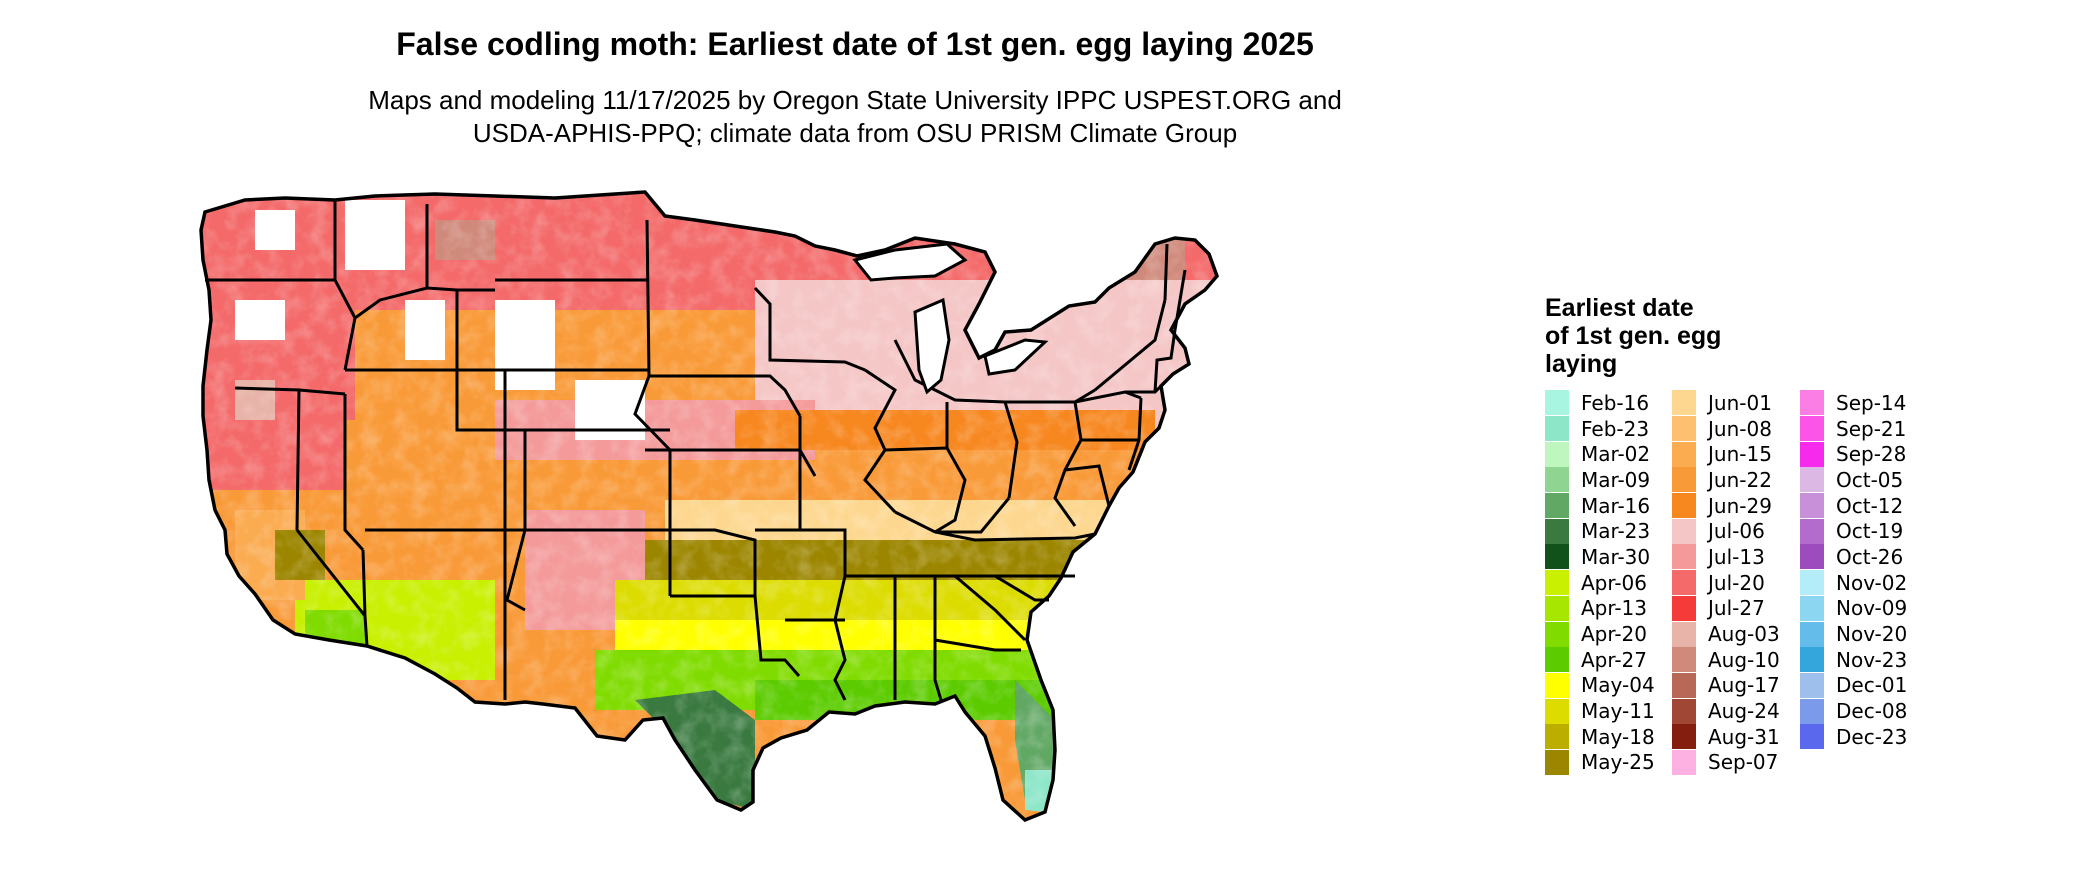 The width and height of the screenshot is (2100, 892). Describe the element at coordinates (1618, 711) in the screenshot. I see `legend-label: May-11` at that location.